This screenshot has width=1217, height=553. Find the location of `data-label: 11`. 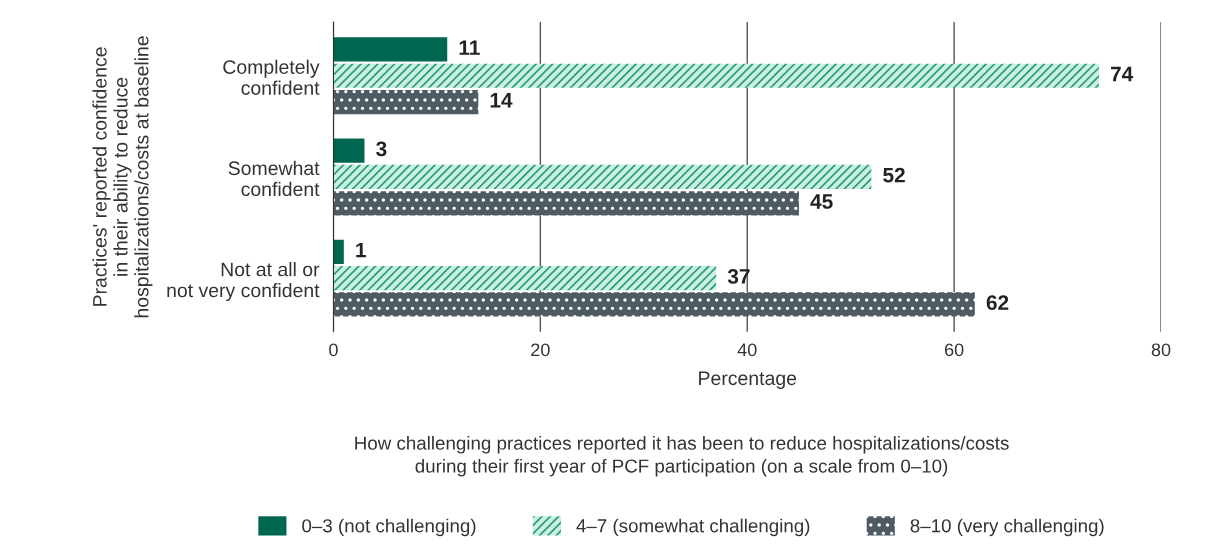

data-label: 11 is located at coordinates (469, 47).